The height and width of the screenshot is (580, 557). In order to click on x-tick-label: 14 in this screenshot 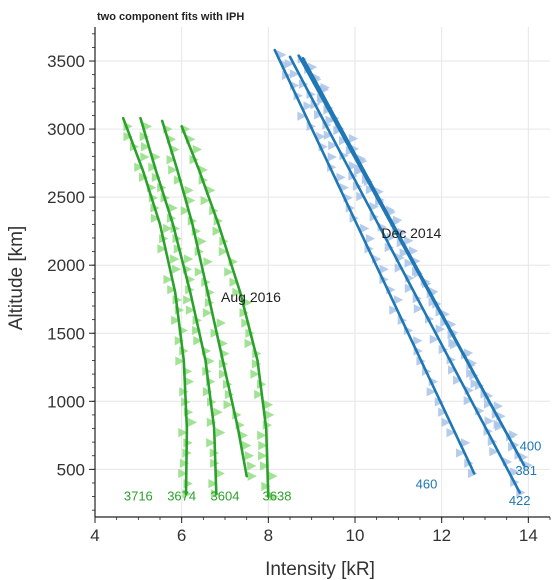, I will do `click(528, 535)`.